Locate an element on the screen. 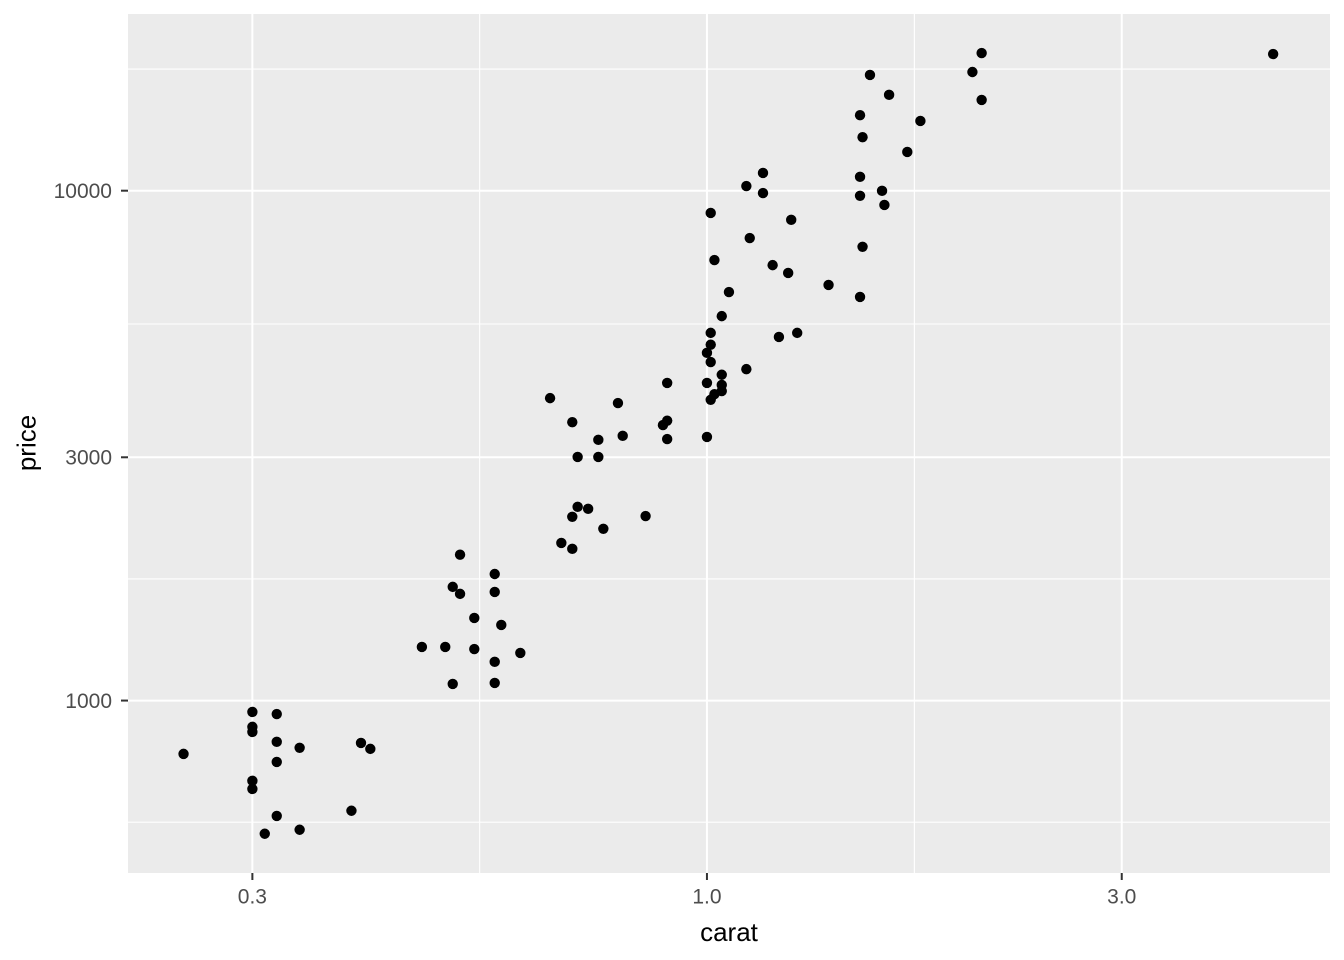 Image resolution: width=1344 pixels, height=960 pixels. x-tick-label: 0.3 is located at coordinates (252, 896).